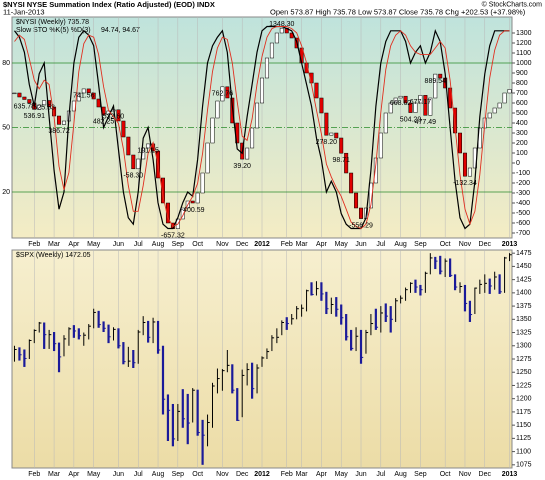  What do you see at coordinates (524, 279) in the screenshot?
I see `y-tick-label: 1425` at bounding box center [524, 279].